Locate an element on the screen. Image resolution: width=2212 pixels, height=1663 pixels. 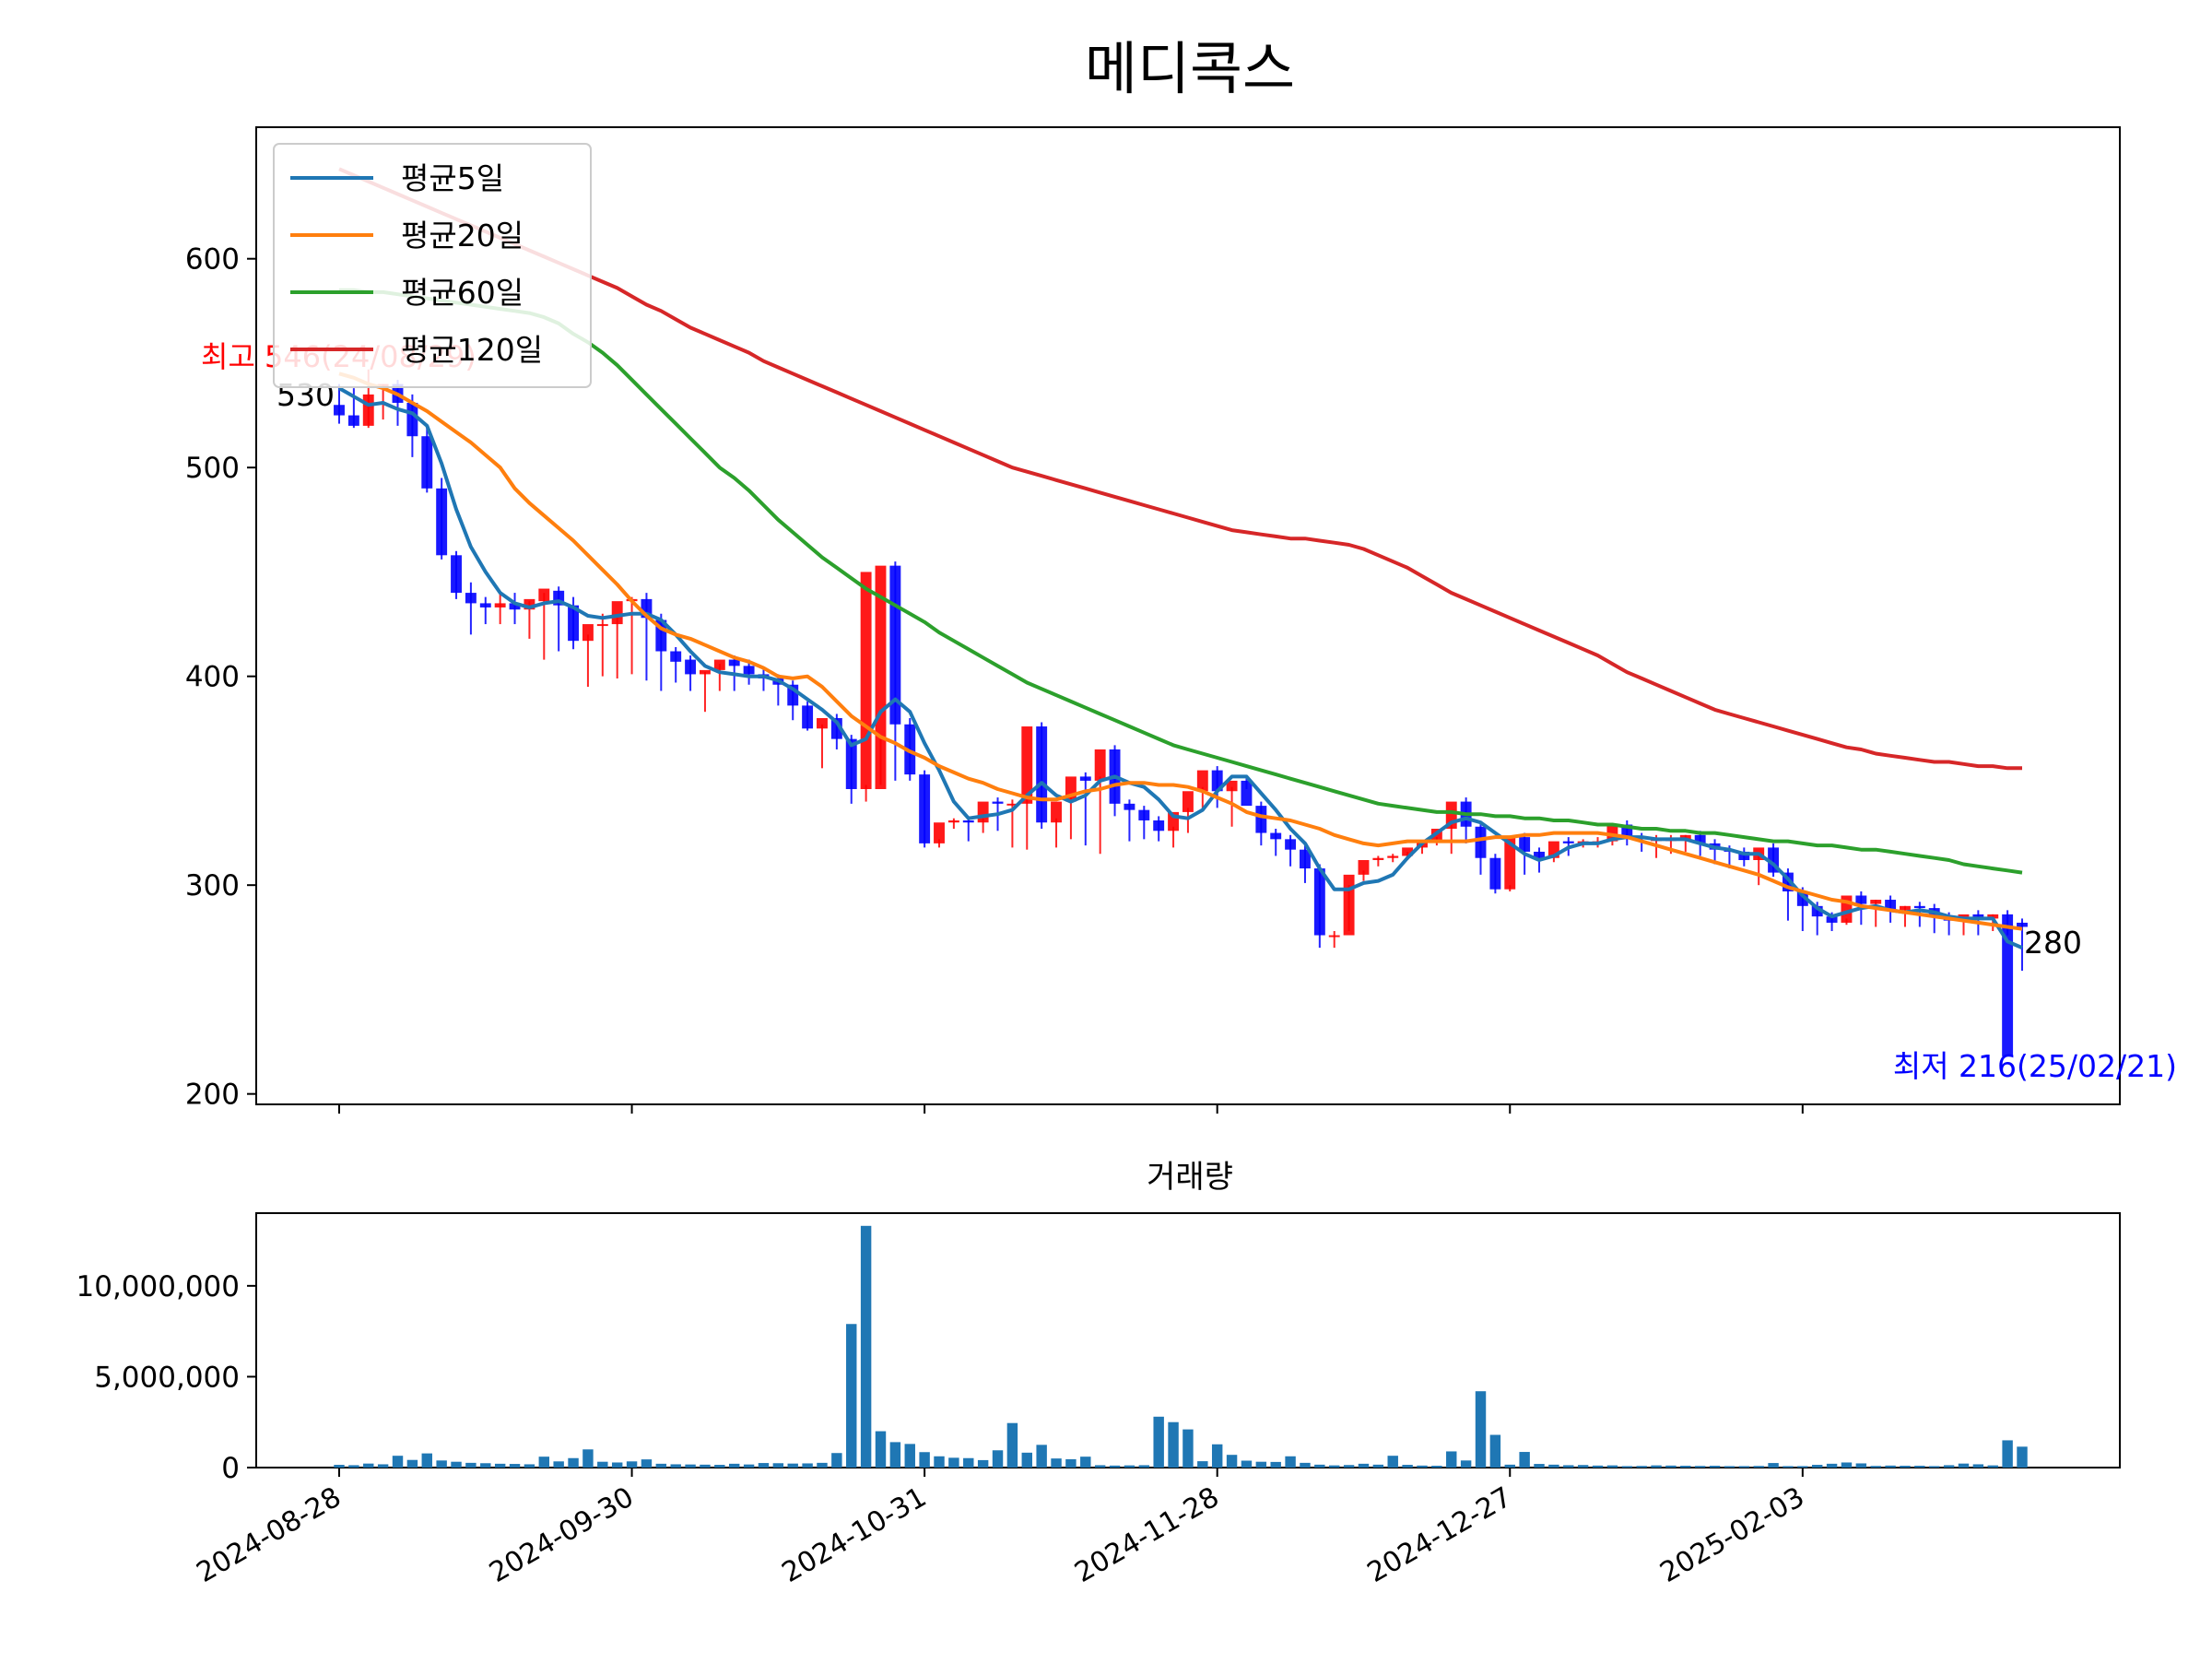
price-y-tick-label: 300 is located at coordinates (212, 885).